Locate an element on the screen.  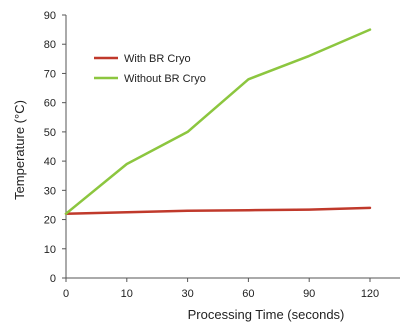
legend: With BR Cryo Without BR Cryo is located at coordinates (150, 69).